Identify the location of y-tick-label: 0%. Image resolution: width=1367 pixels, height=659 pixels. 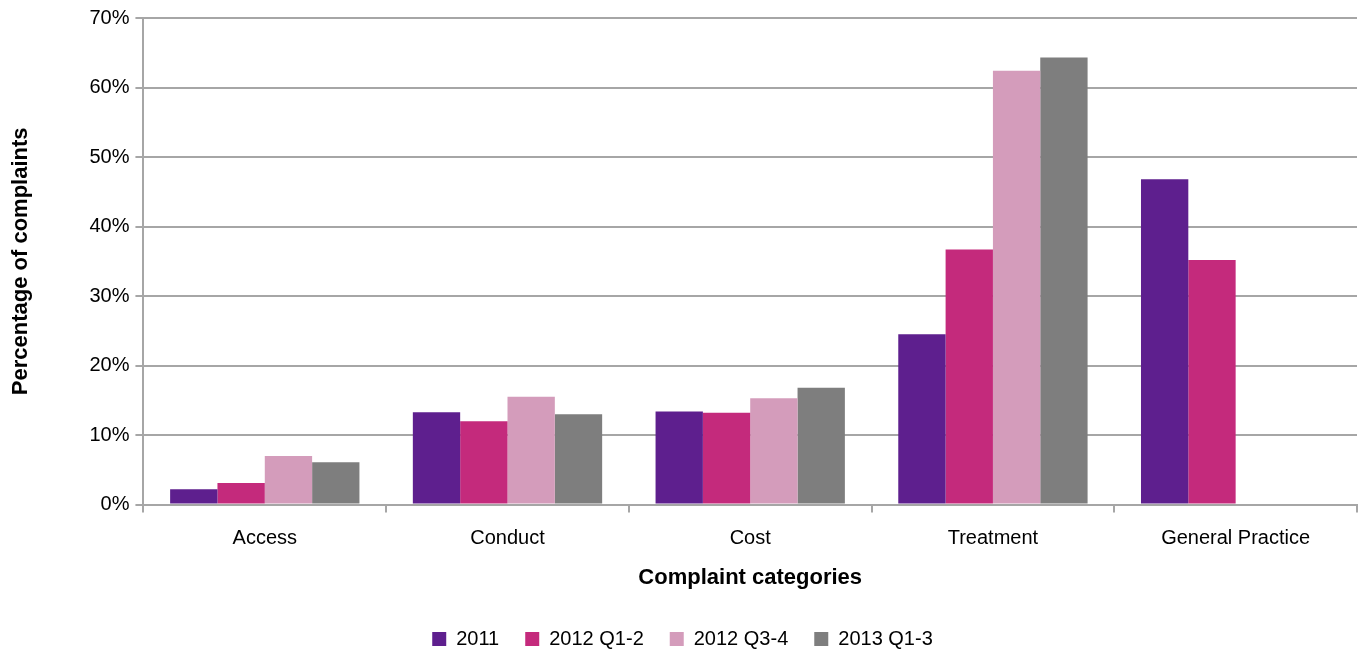
(115, 503).